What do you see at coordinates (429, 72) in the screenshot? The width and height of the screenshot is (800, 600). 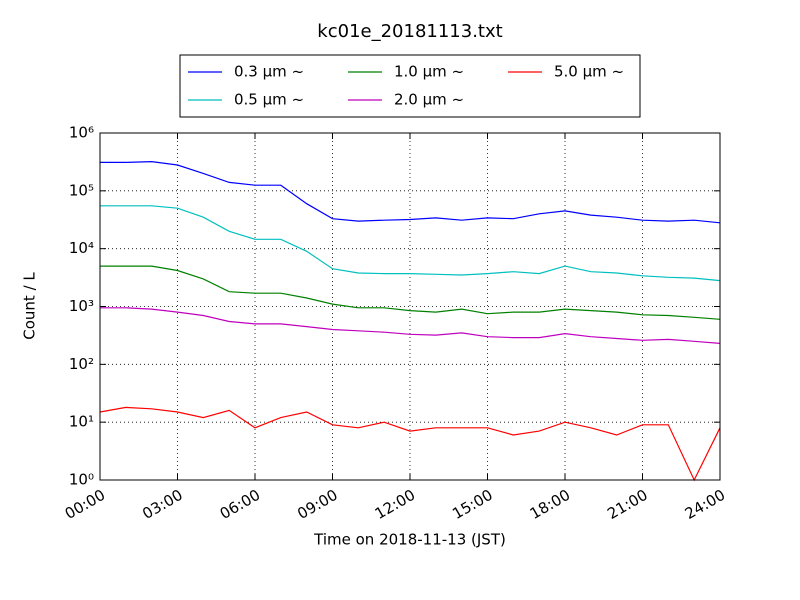 I see `legend-label: 1.0 µm ~` at bounding box center [429, 72].